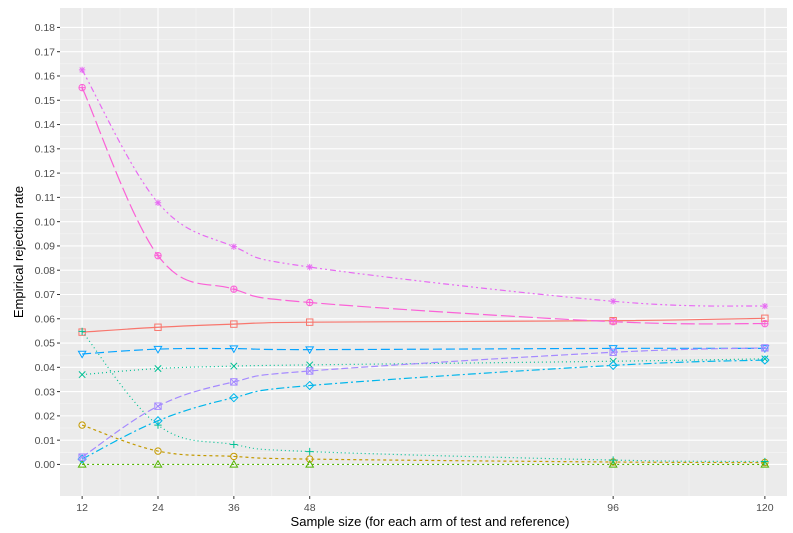 The image size is (793, 533). Describe the element at coordinates (45, 247) in the screenshot. I see `y-tick-label: 0.09` at that location.